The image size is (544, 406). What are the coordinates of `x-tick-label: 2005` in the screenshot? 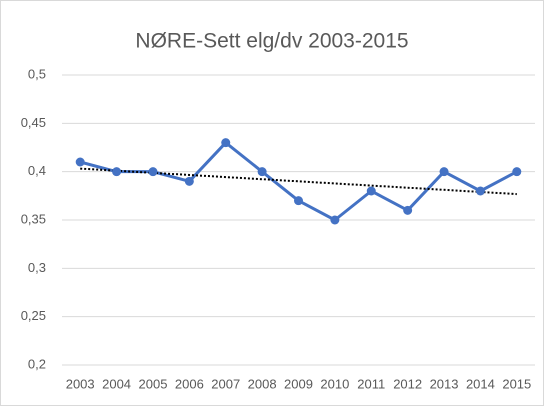 It's located at (153, 383).